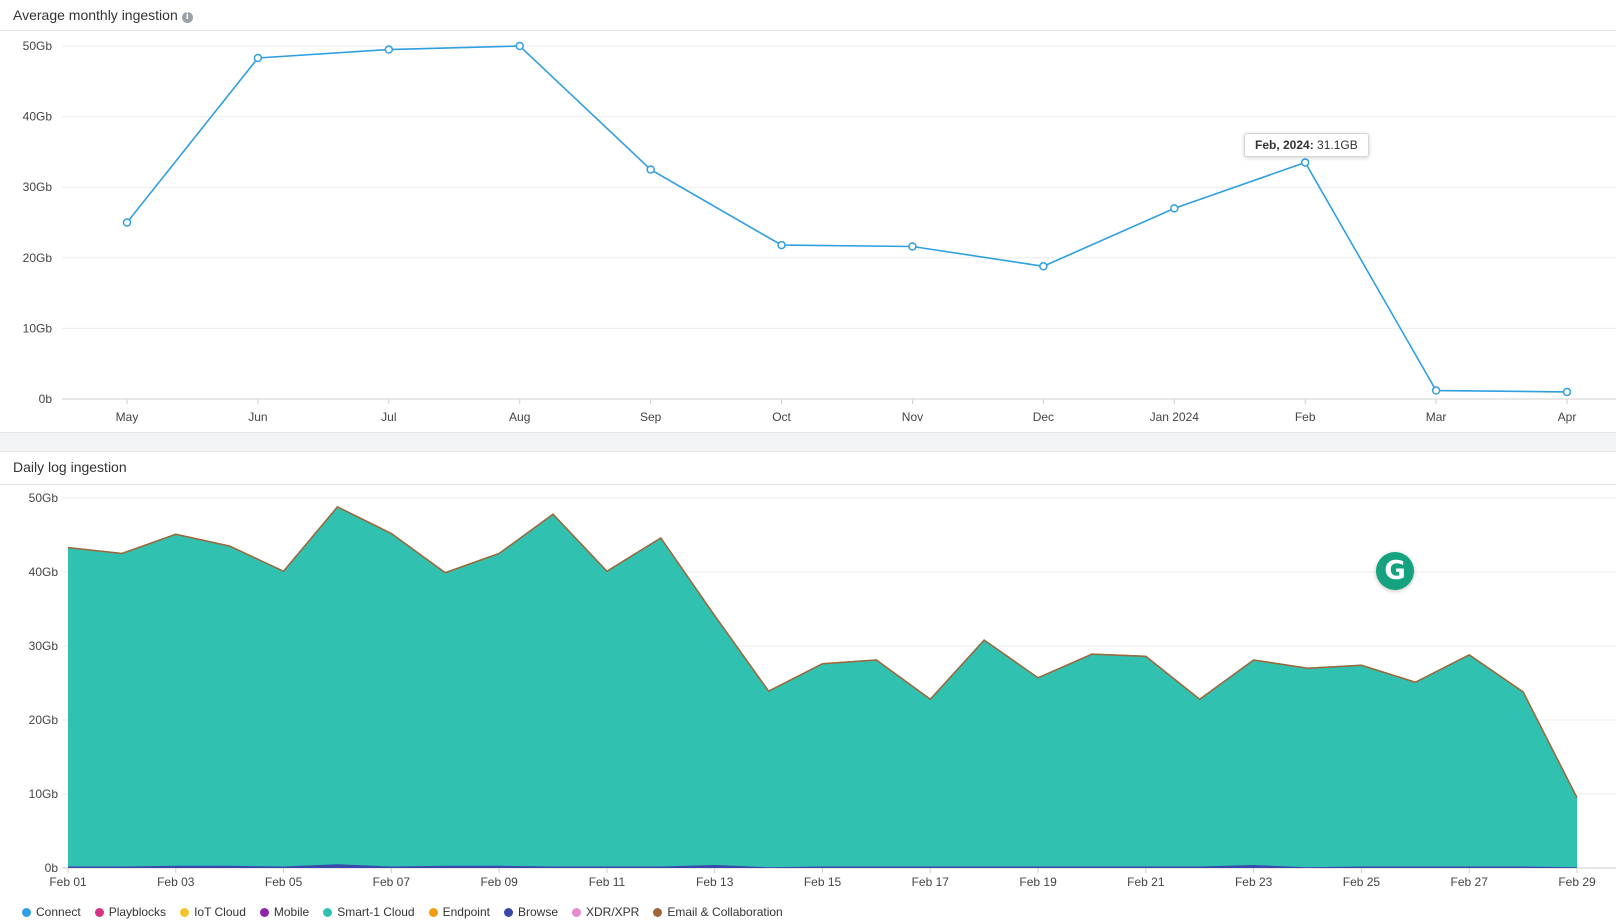 The image size is (1616, 923). I want to click on daily-panel-header: Daily log ingestion, so click(808, 468).